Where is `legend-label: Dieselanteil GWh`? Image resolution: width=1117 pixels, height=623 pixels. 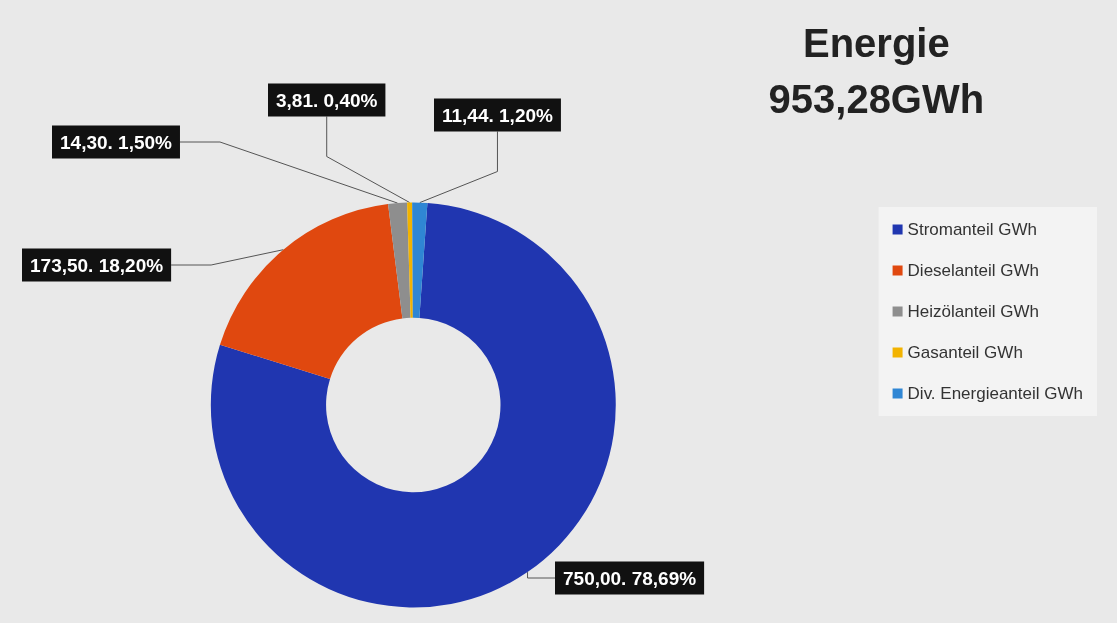 legend-label: Dieselanteil GWh is located at coordinates (973, 270).